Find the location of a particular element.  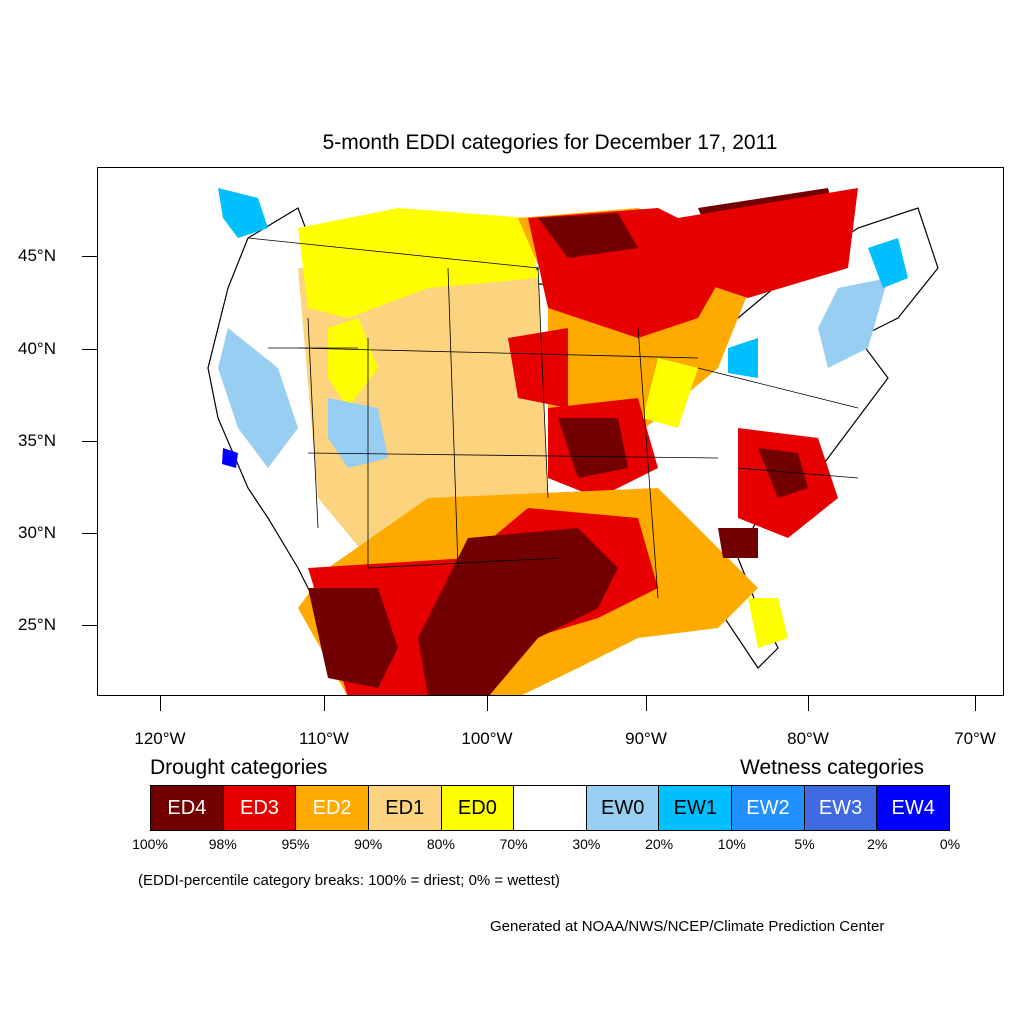

legend-break-label: 90% is located at coordinates (368, 844).